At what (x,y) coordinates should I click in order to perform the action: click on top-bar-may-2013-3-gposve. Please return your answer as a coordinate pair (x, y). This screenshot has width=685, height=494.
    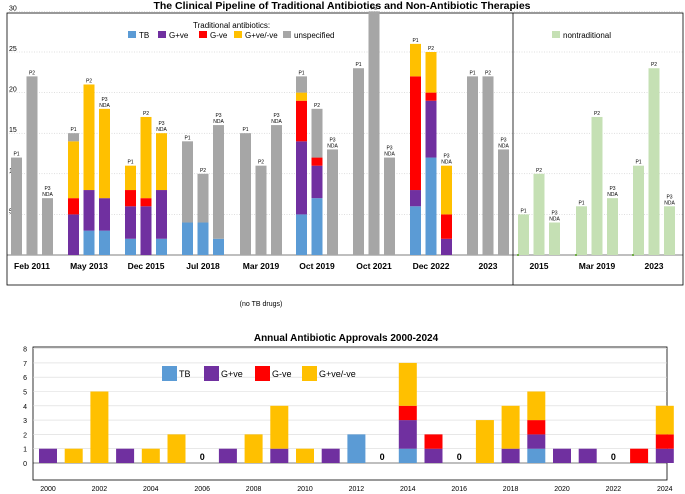
    Looking at the image, I should click on (104, 214).